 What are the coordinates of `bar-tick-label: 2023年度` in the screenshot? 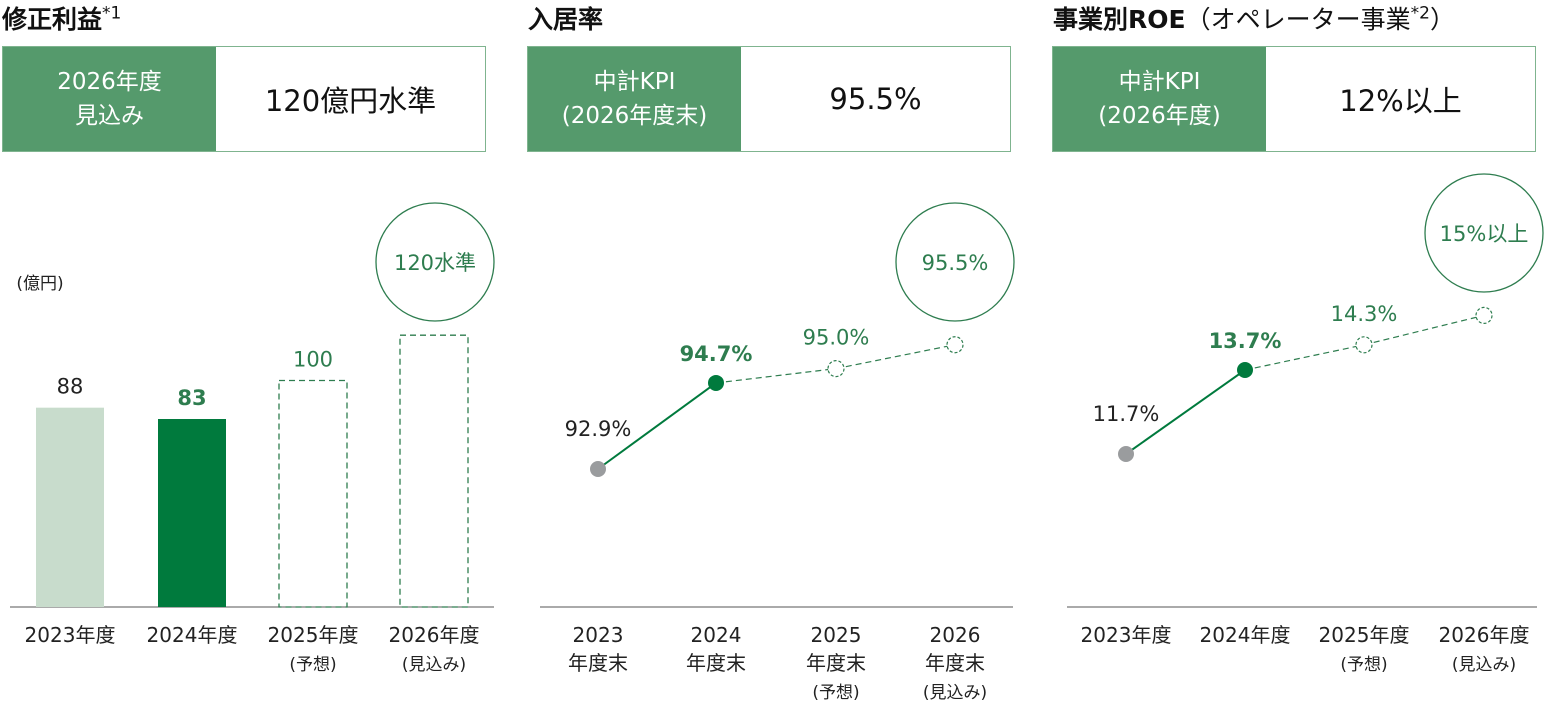 It's located at (70, 635).